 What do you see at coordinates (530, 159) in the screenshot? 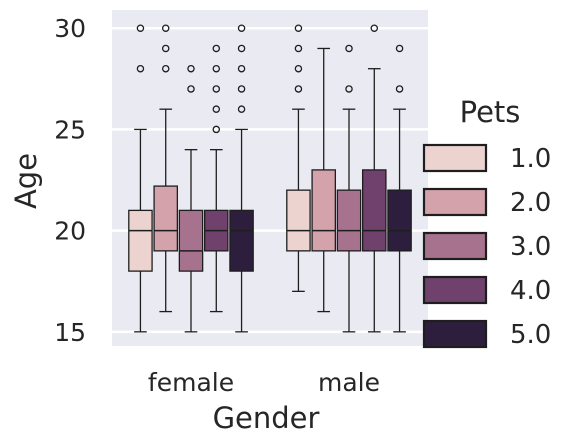
I see `legend-label-1-0: 1.0` at bounding box center [530, 159].